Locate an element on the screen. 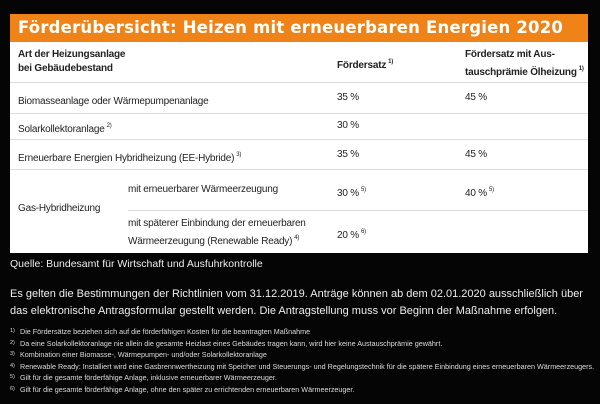 Image resolution: width=600 pixels, height=404 pixels. footnote-number: 5) is located at coordinates (12, 377).